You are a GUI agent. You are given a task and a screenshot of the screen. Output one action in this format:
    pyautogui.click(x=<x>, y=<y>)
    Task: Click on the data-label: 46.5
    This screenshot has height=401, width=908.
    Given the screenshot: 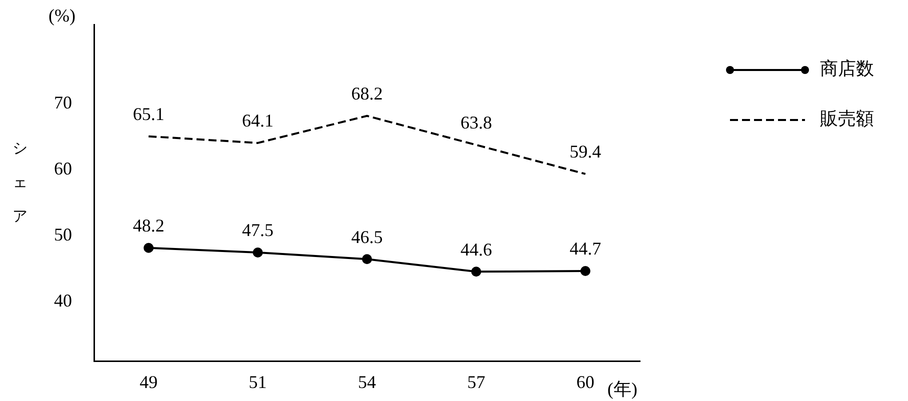 What is the action you would take?
    pyautogui.click(x=367, y=236)
    